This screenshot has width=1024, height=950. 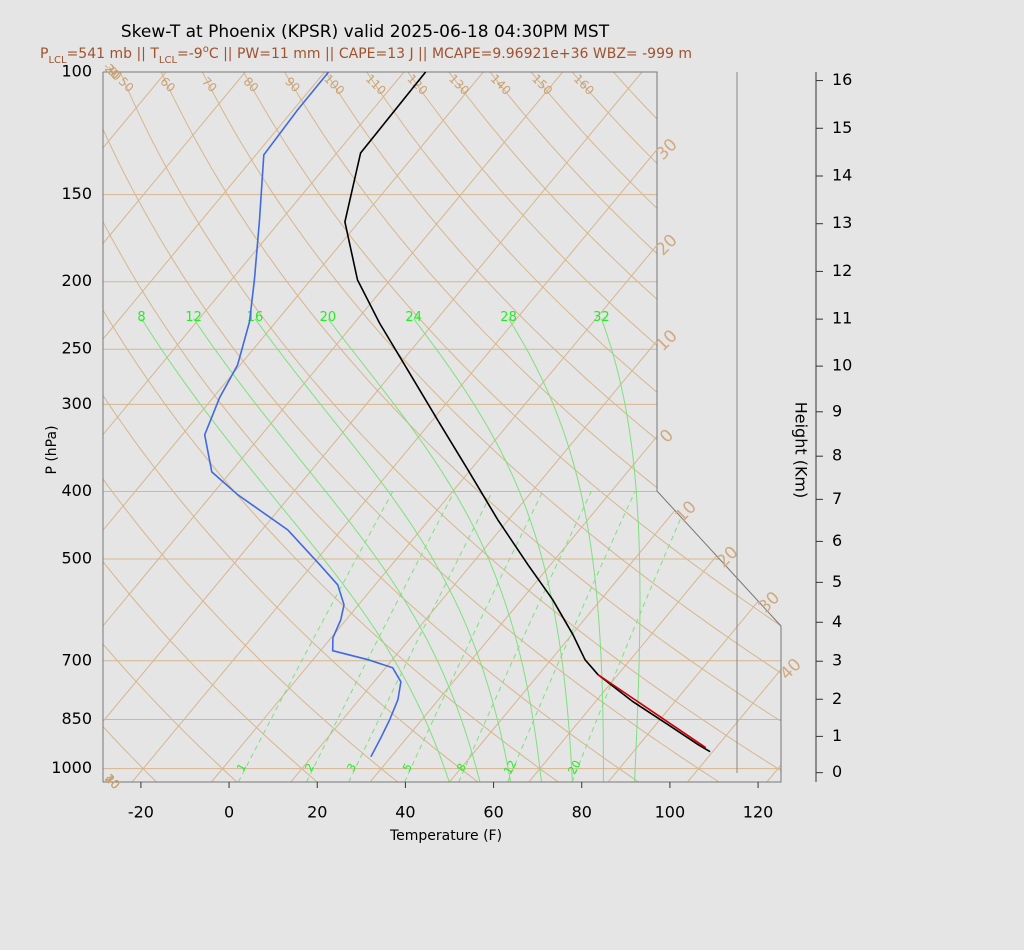 What do you see at coordinates (44, 54) in the screenshot?
I see `subtitle-part: P` at bounding box center [44, 54].